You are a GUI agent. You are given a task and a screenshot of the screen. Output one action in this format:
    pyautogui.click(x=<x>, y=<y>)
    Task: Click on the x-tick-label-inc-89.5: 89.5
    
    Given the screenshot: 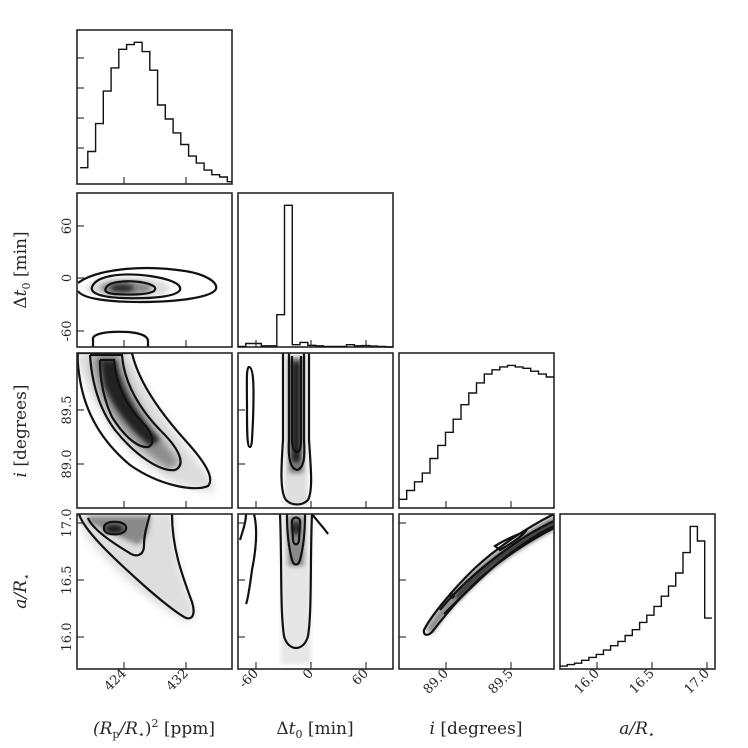 What is the action you would take?
    pyautogui.click(x=501, y=681)
    